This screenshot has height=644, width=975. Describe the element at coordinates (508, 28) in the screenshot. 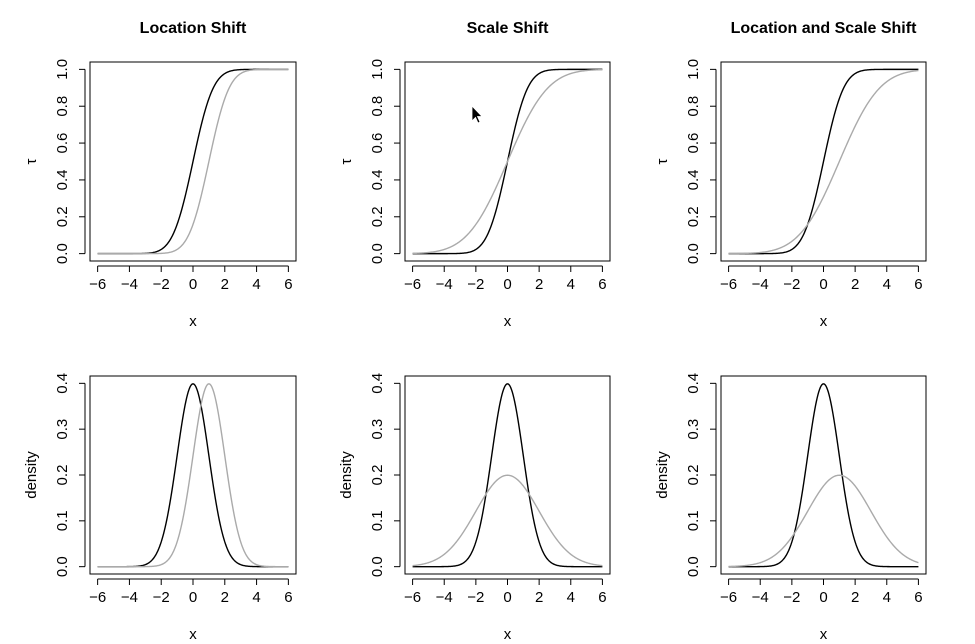

I see `panel-title: Scale Shift` at that location.